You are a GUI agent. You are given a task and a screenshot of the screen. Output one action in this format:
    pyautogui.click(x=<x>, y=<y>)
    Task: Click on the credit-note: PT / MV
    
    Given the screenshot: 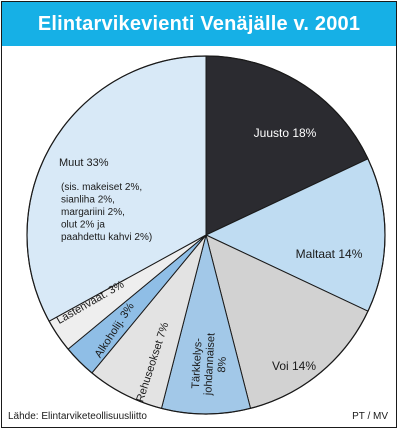 What is the action you would take?
    pyautogui.click(x=370, y=416)
    